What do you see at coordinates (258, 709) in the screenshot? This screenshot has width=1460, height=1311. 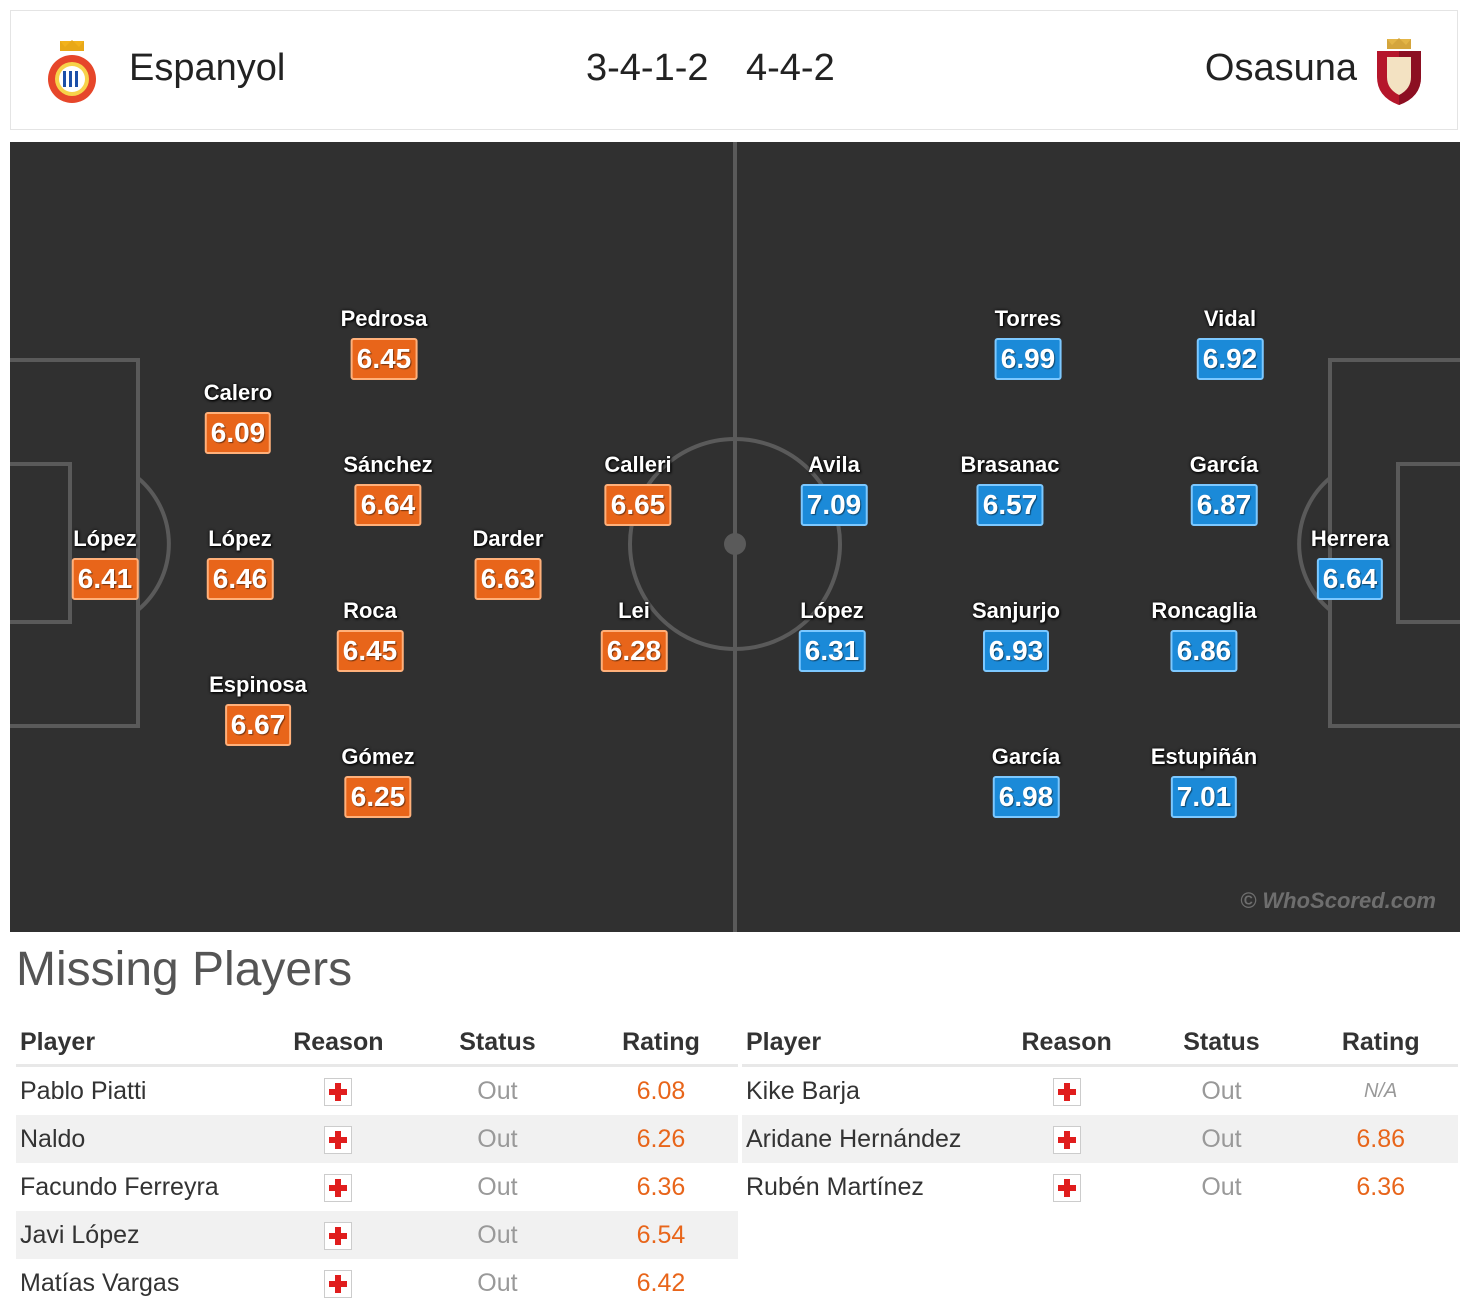 I see `home-player: Espinosa 6.67` at bounding box center [258, 709].